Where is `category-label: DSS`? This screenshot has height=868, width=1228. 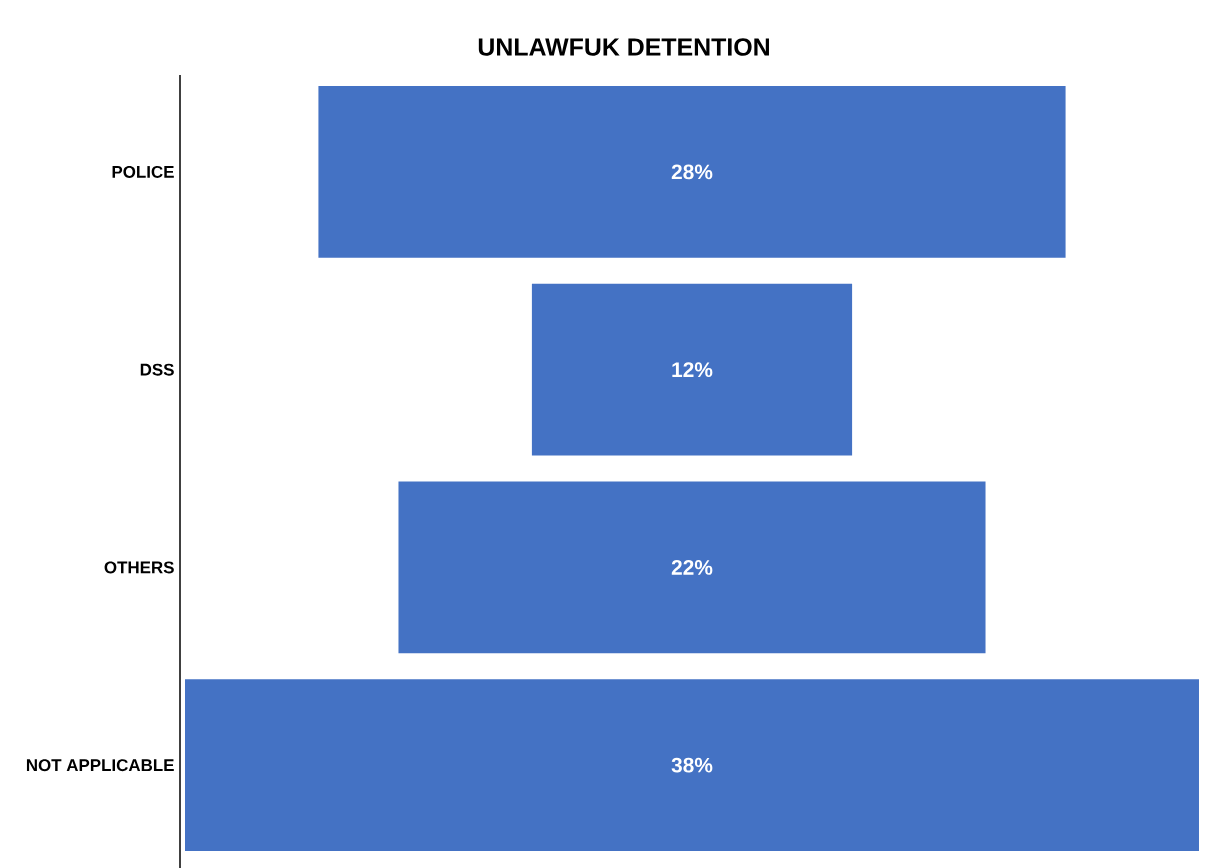
category-label: DSS is located at coordinates (157, 369).